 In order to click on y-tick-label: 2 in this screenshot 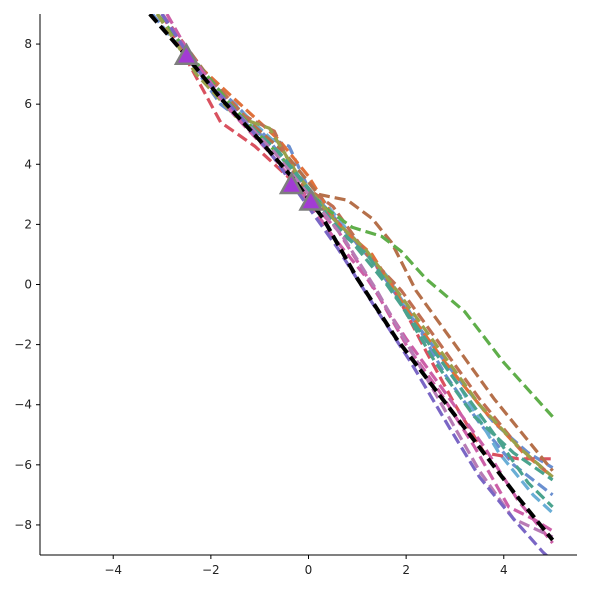, I will do `click(28, 224)`.